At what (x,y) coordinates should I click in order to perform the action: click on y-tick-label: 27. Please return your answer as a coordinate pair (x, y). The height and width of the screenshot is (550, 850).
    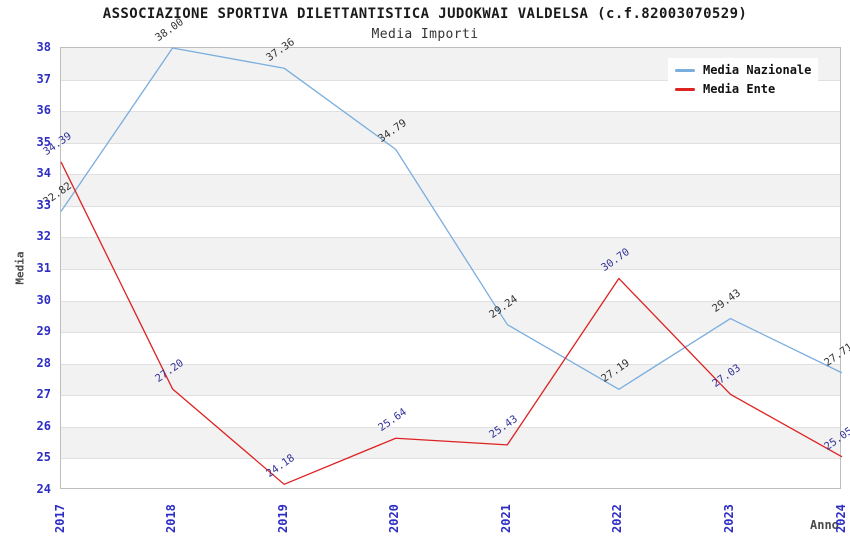
    Looking at the image, I should click on (43, 394).